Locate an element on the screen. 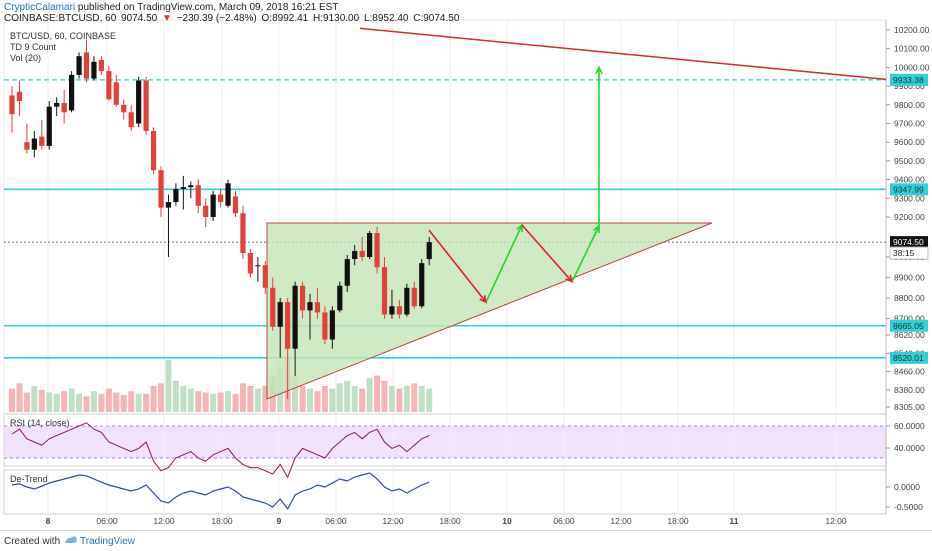 The width and height of the screenshot is (932, 551). price-tick-label: 9200.00 is located at coordinates (909, 217).